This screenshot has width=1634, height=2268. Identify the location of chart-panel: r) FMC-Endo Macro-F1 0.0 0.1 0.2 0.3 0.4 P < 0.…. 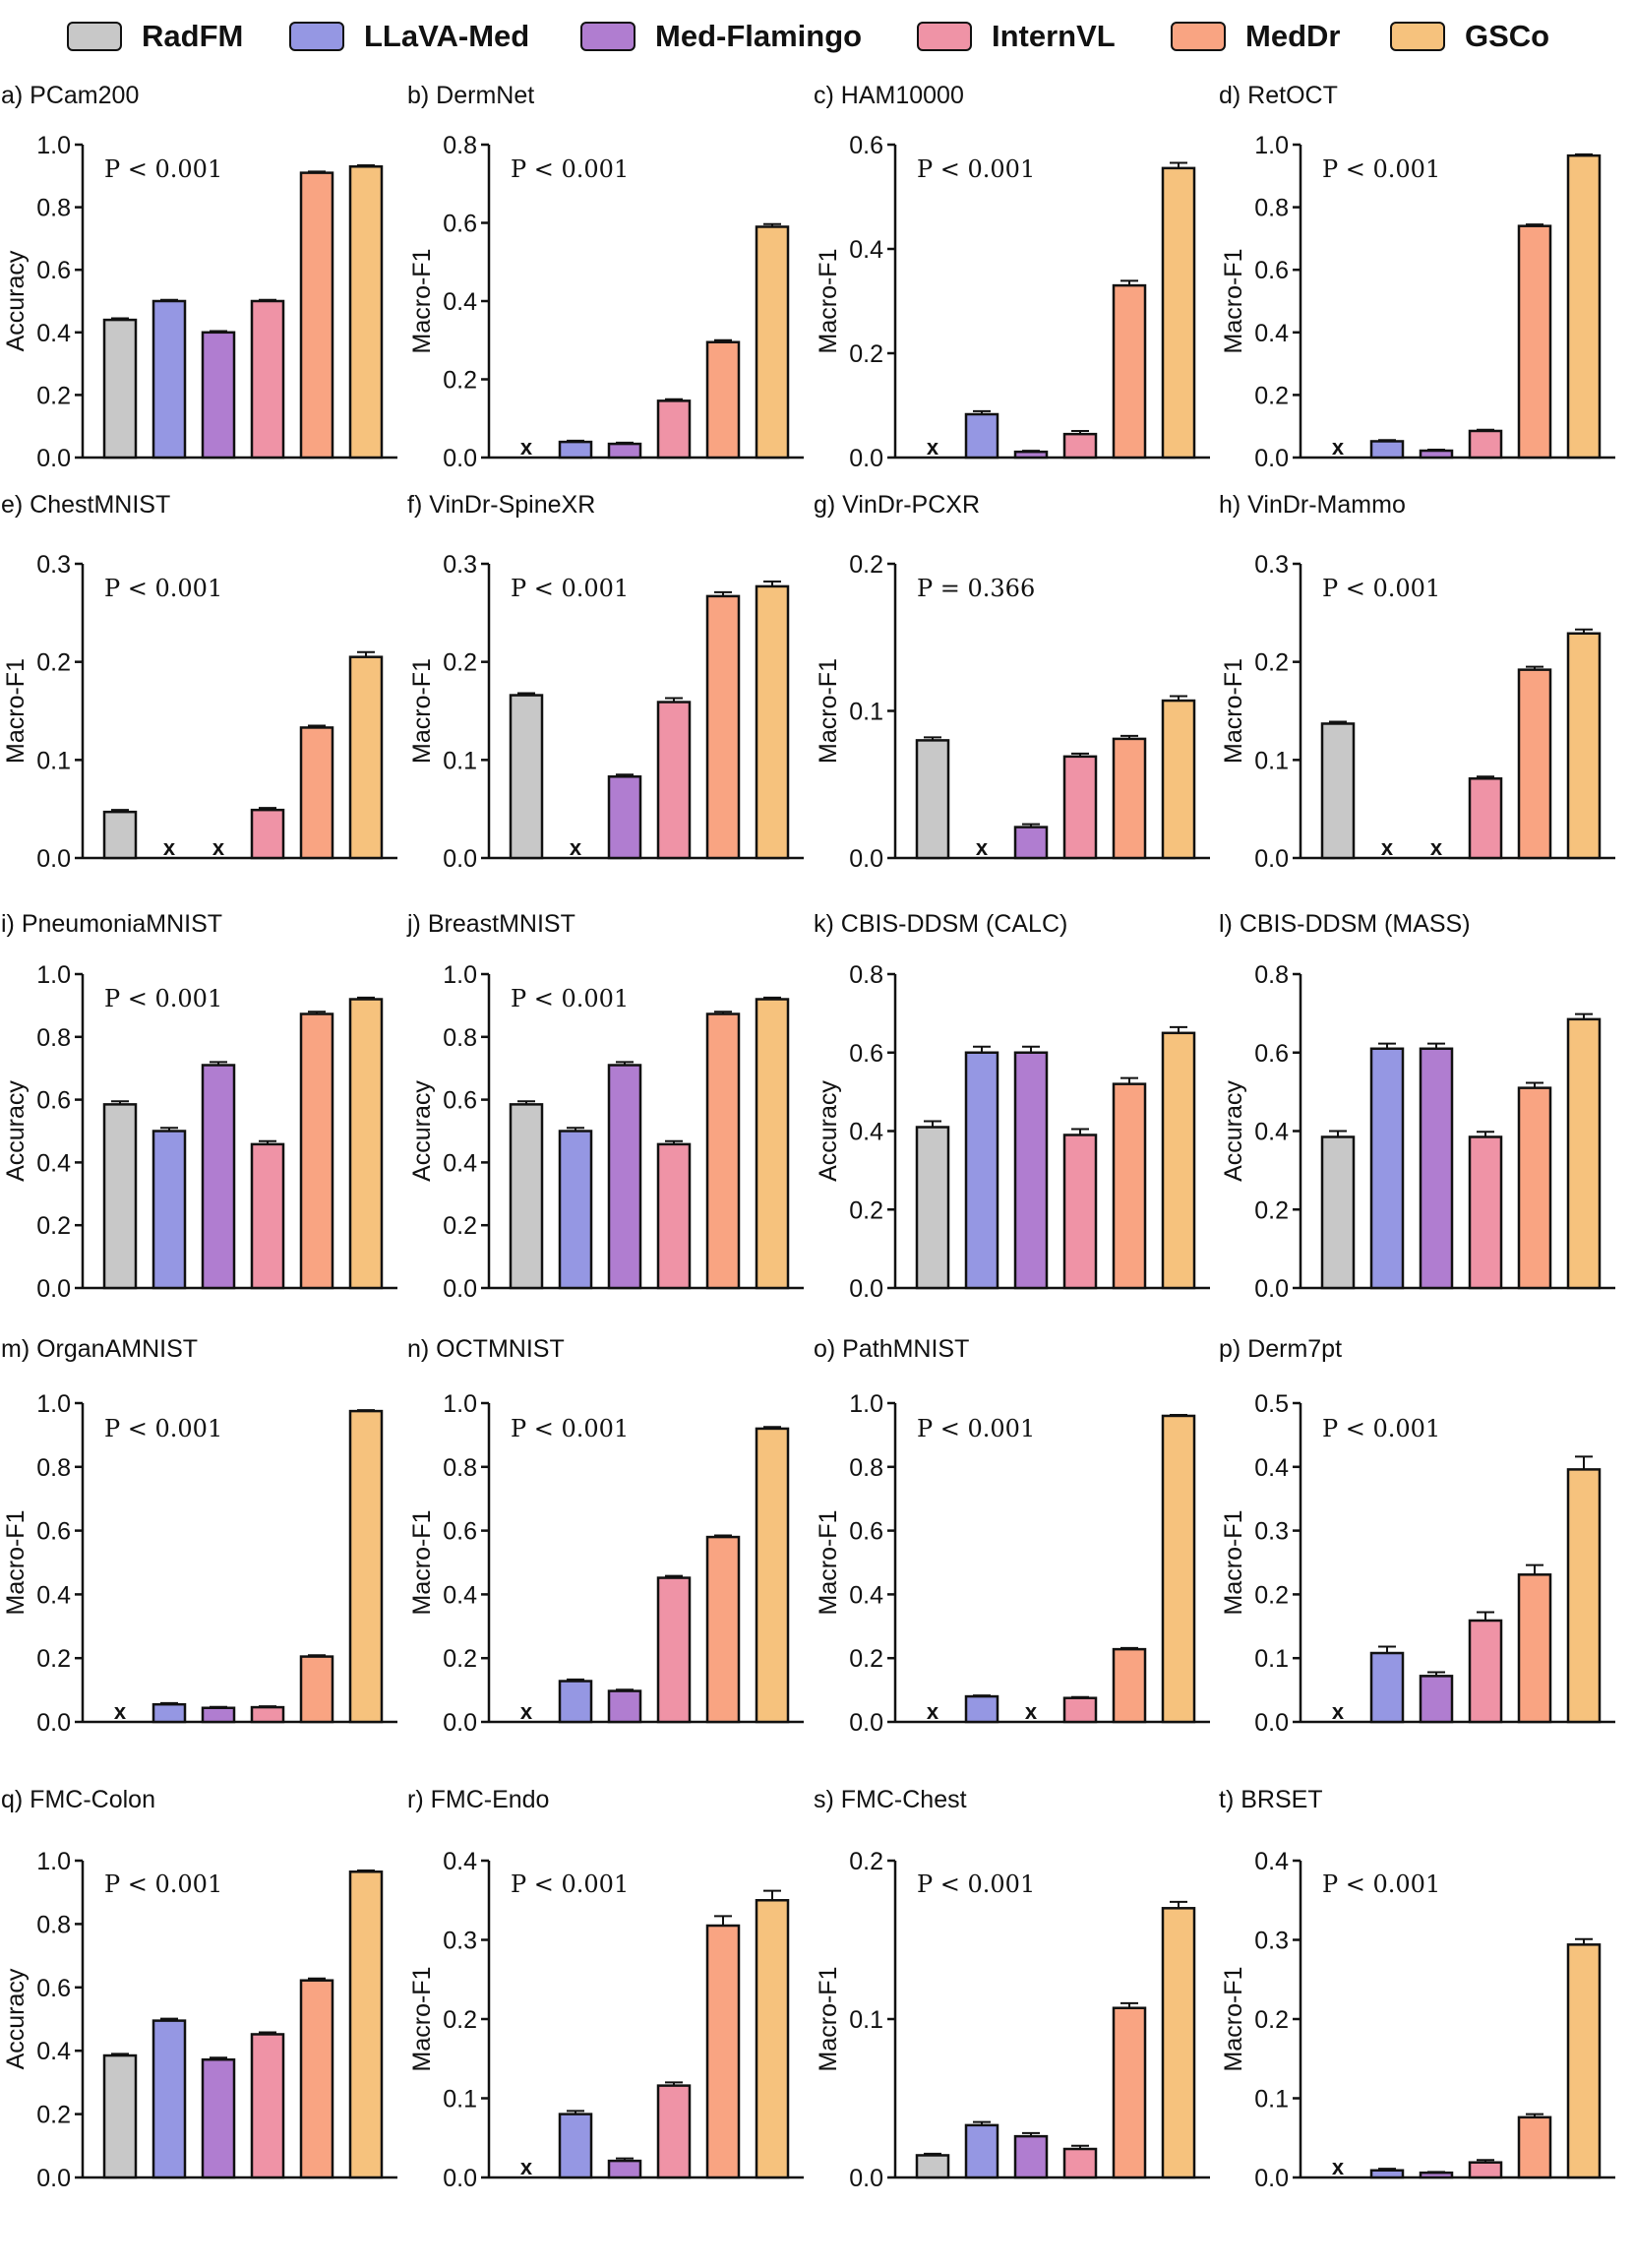
(605, 1989).